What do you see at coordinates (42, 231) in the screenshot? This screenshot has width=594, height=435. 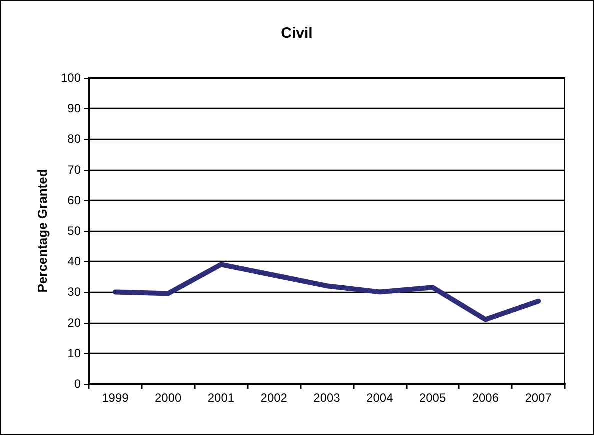 I see `y-axis-title: Percentage Granted` at bounding box center [42, 231].